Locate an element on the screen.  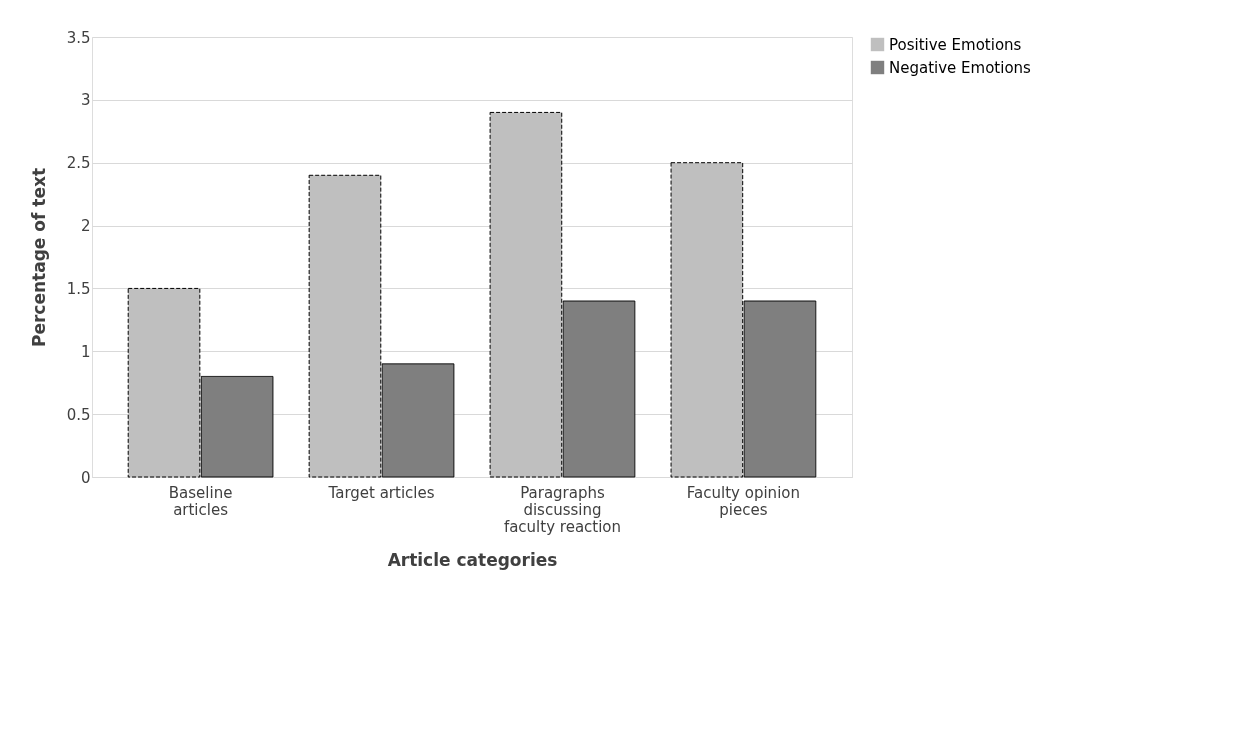
y-tick-label: 3 is located at coordinates (85, 100).